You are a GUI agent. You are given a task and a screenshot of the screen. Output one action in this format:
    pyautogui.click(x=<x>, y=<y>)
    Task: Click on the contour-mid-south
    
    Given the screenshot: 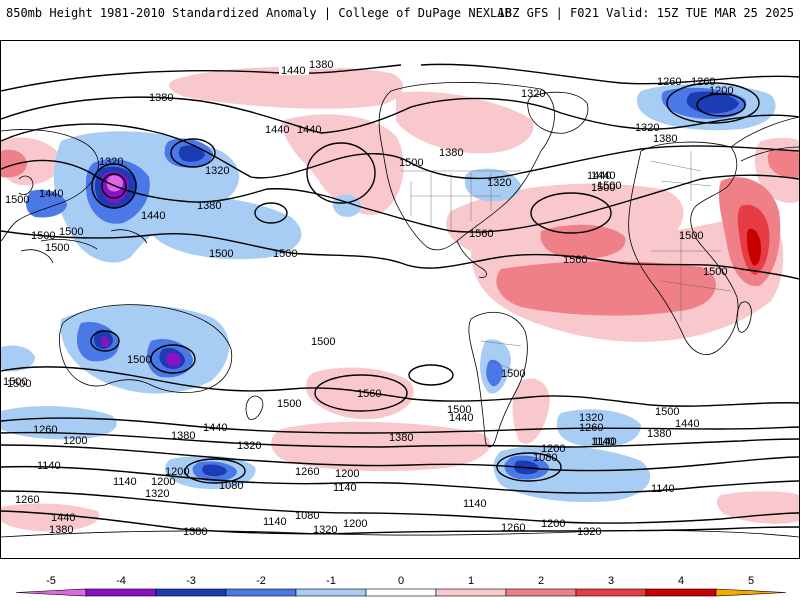 What is the action you would take?
    pyautogui.click(x=400, y=386)
    